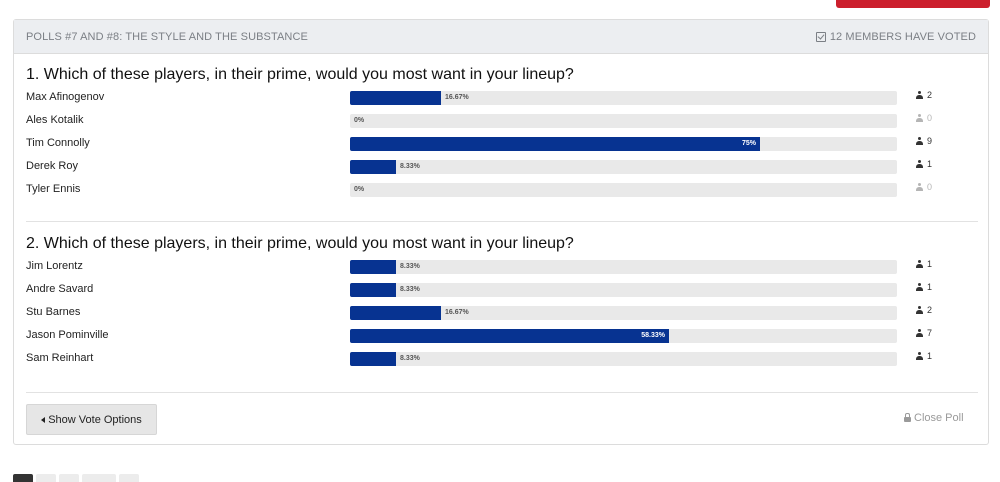 The height and width of the screenshot is (482, 1000). I want to click on voted-count: 12 MEMBERS HAVE VOTED, so click(895, 36).